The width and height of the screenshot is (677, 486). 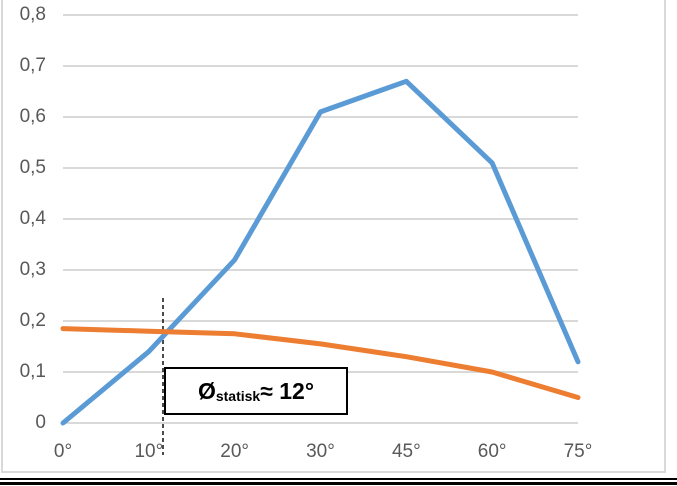 What do you see at coordinates (238, 396) in the screenshot?
I see `annotation-subscript: statisk` at bounding box center [238, 396].